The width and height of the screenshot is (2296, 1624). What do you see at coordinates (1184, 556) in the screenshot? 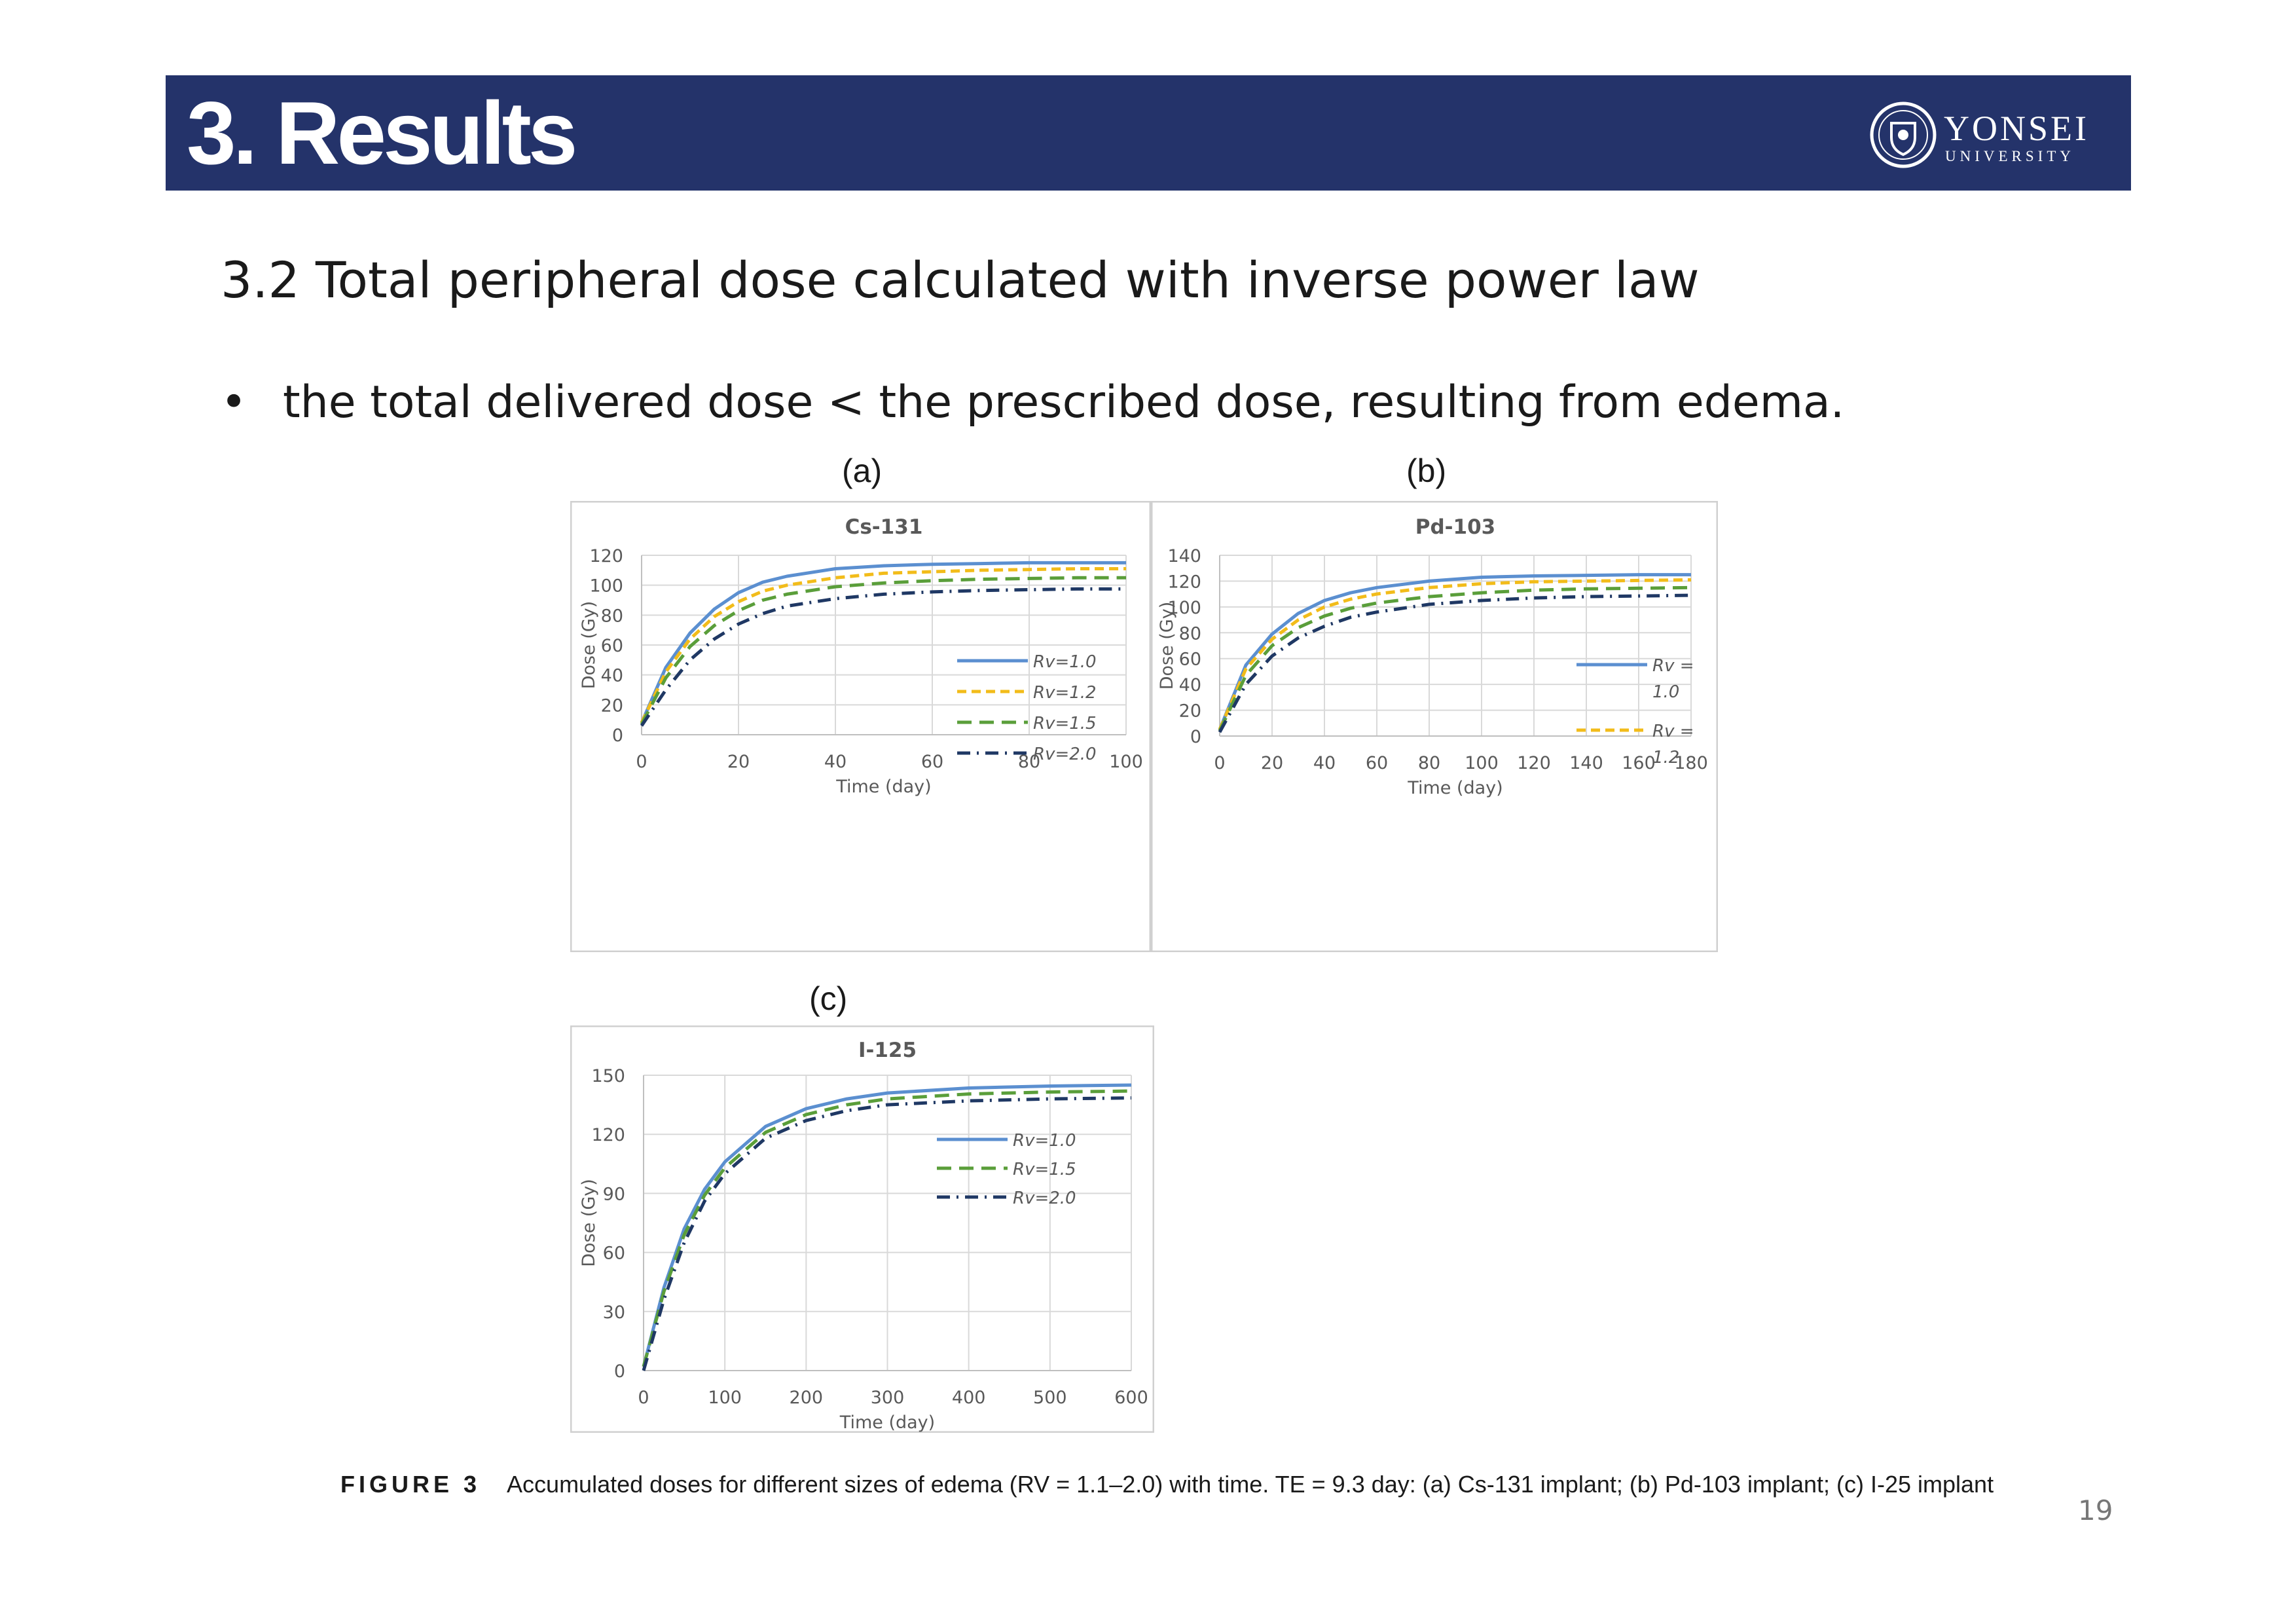
I see `y-tick-label: 140` at bounding box center [1184, 556].